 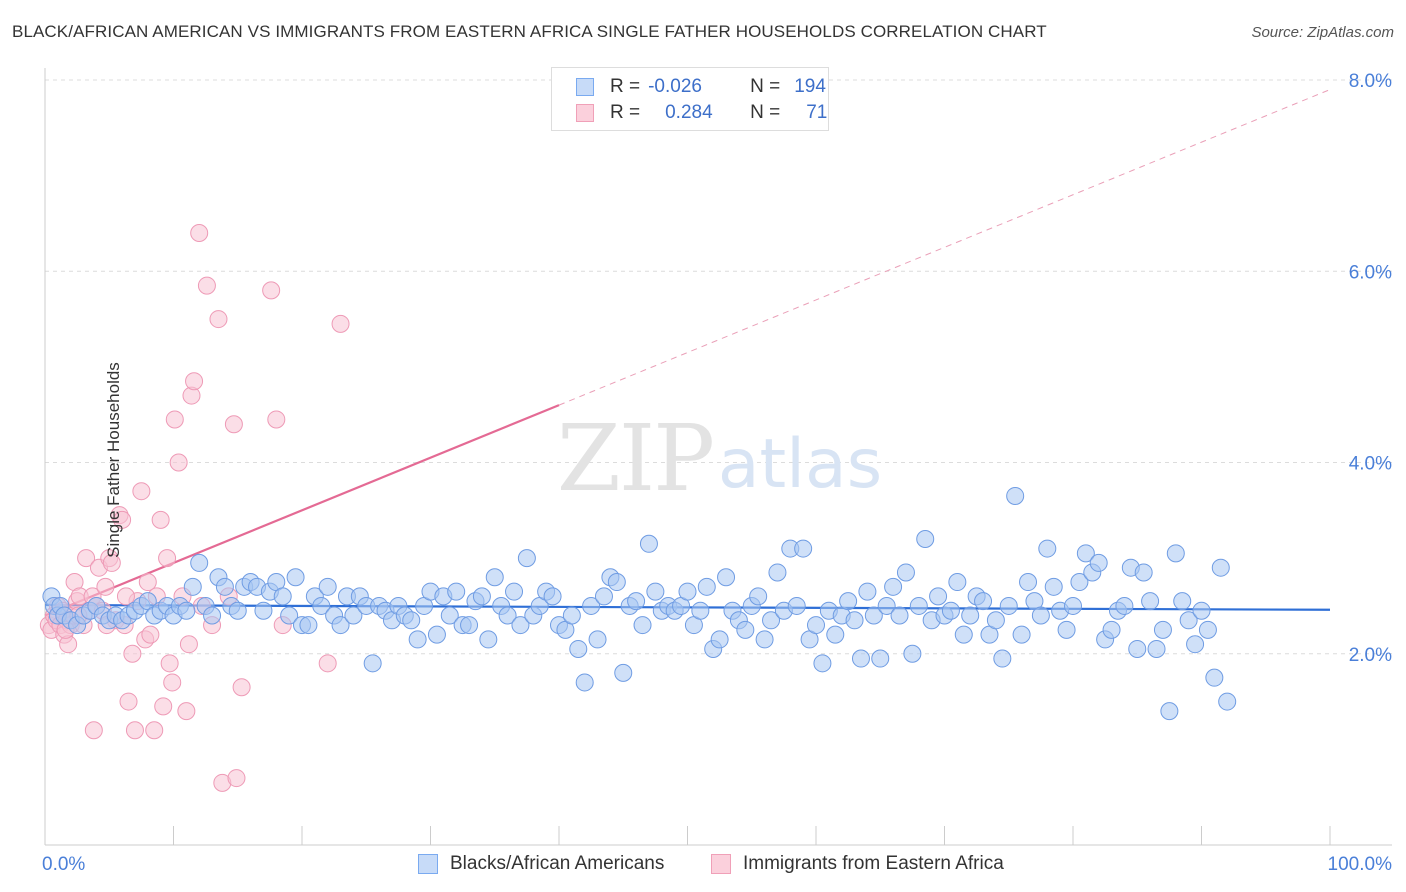 What do you see at coordinates (1370, 272) in the screenshot?
I see `y-tick-label: 6.0%` at bounding box center [1370, 272].